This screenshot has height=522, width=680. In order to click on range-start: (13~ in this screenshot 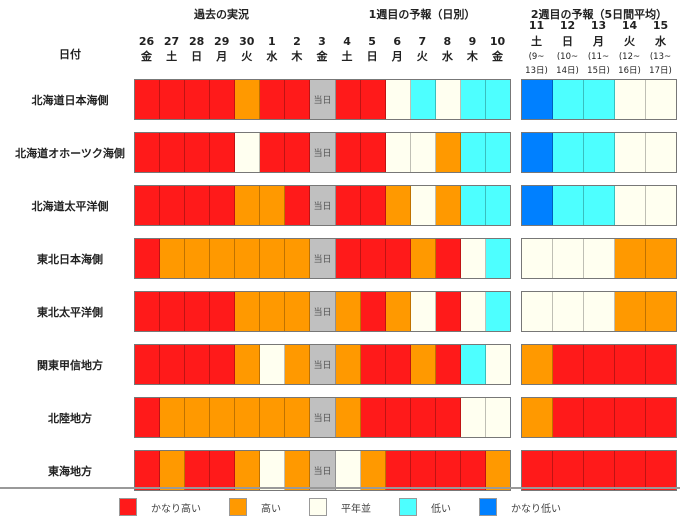, I will do `click(660, 57)`.